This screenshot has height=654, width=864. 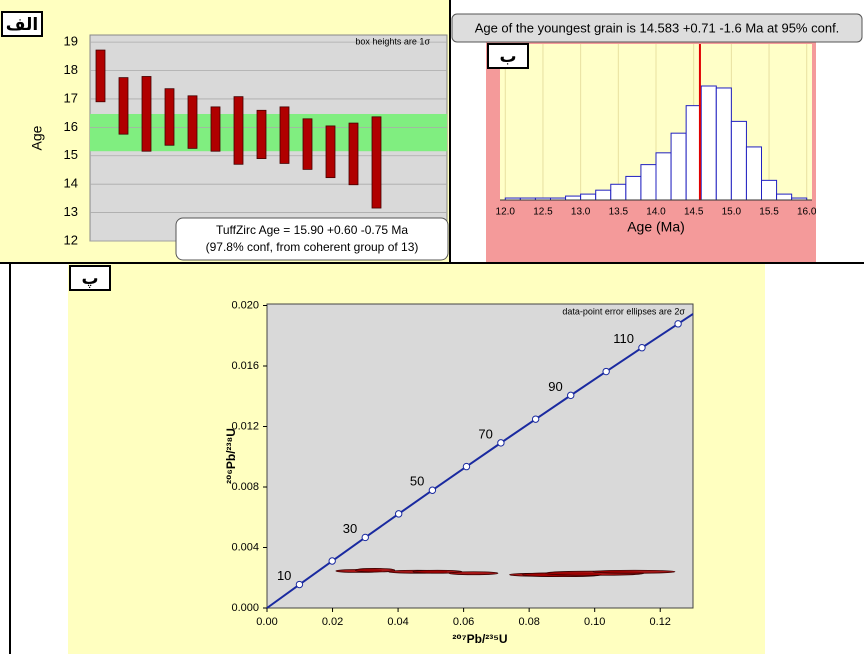 I want to click on age-label: 50, so click(x=417, y=481).